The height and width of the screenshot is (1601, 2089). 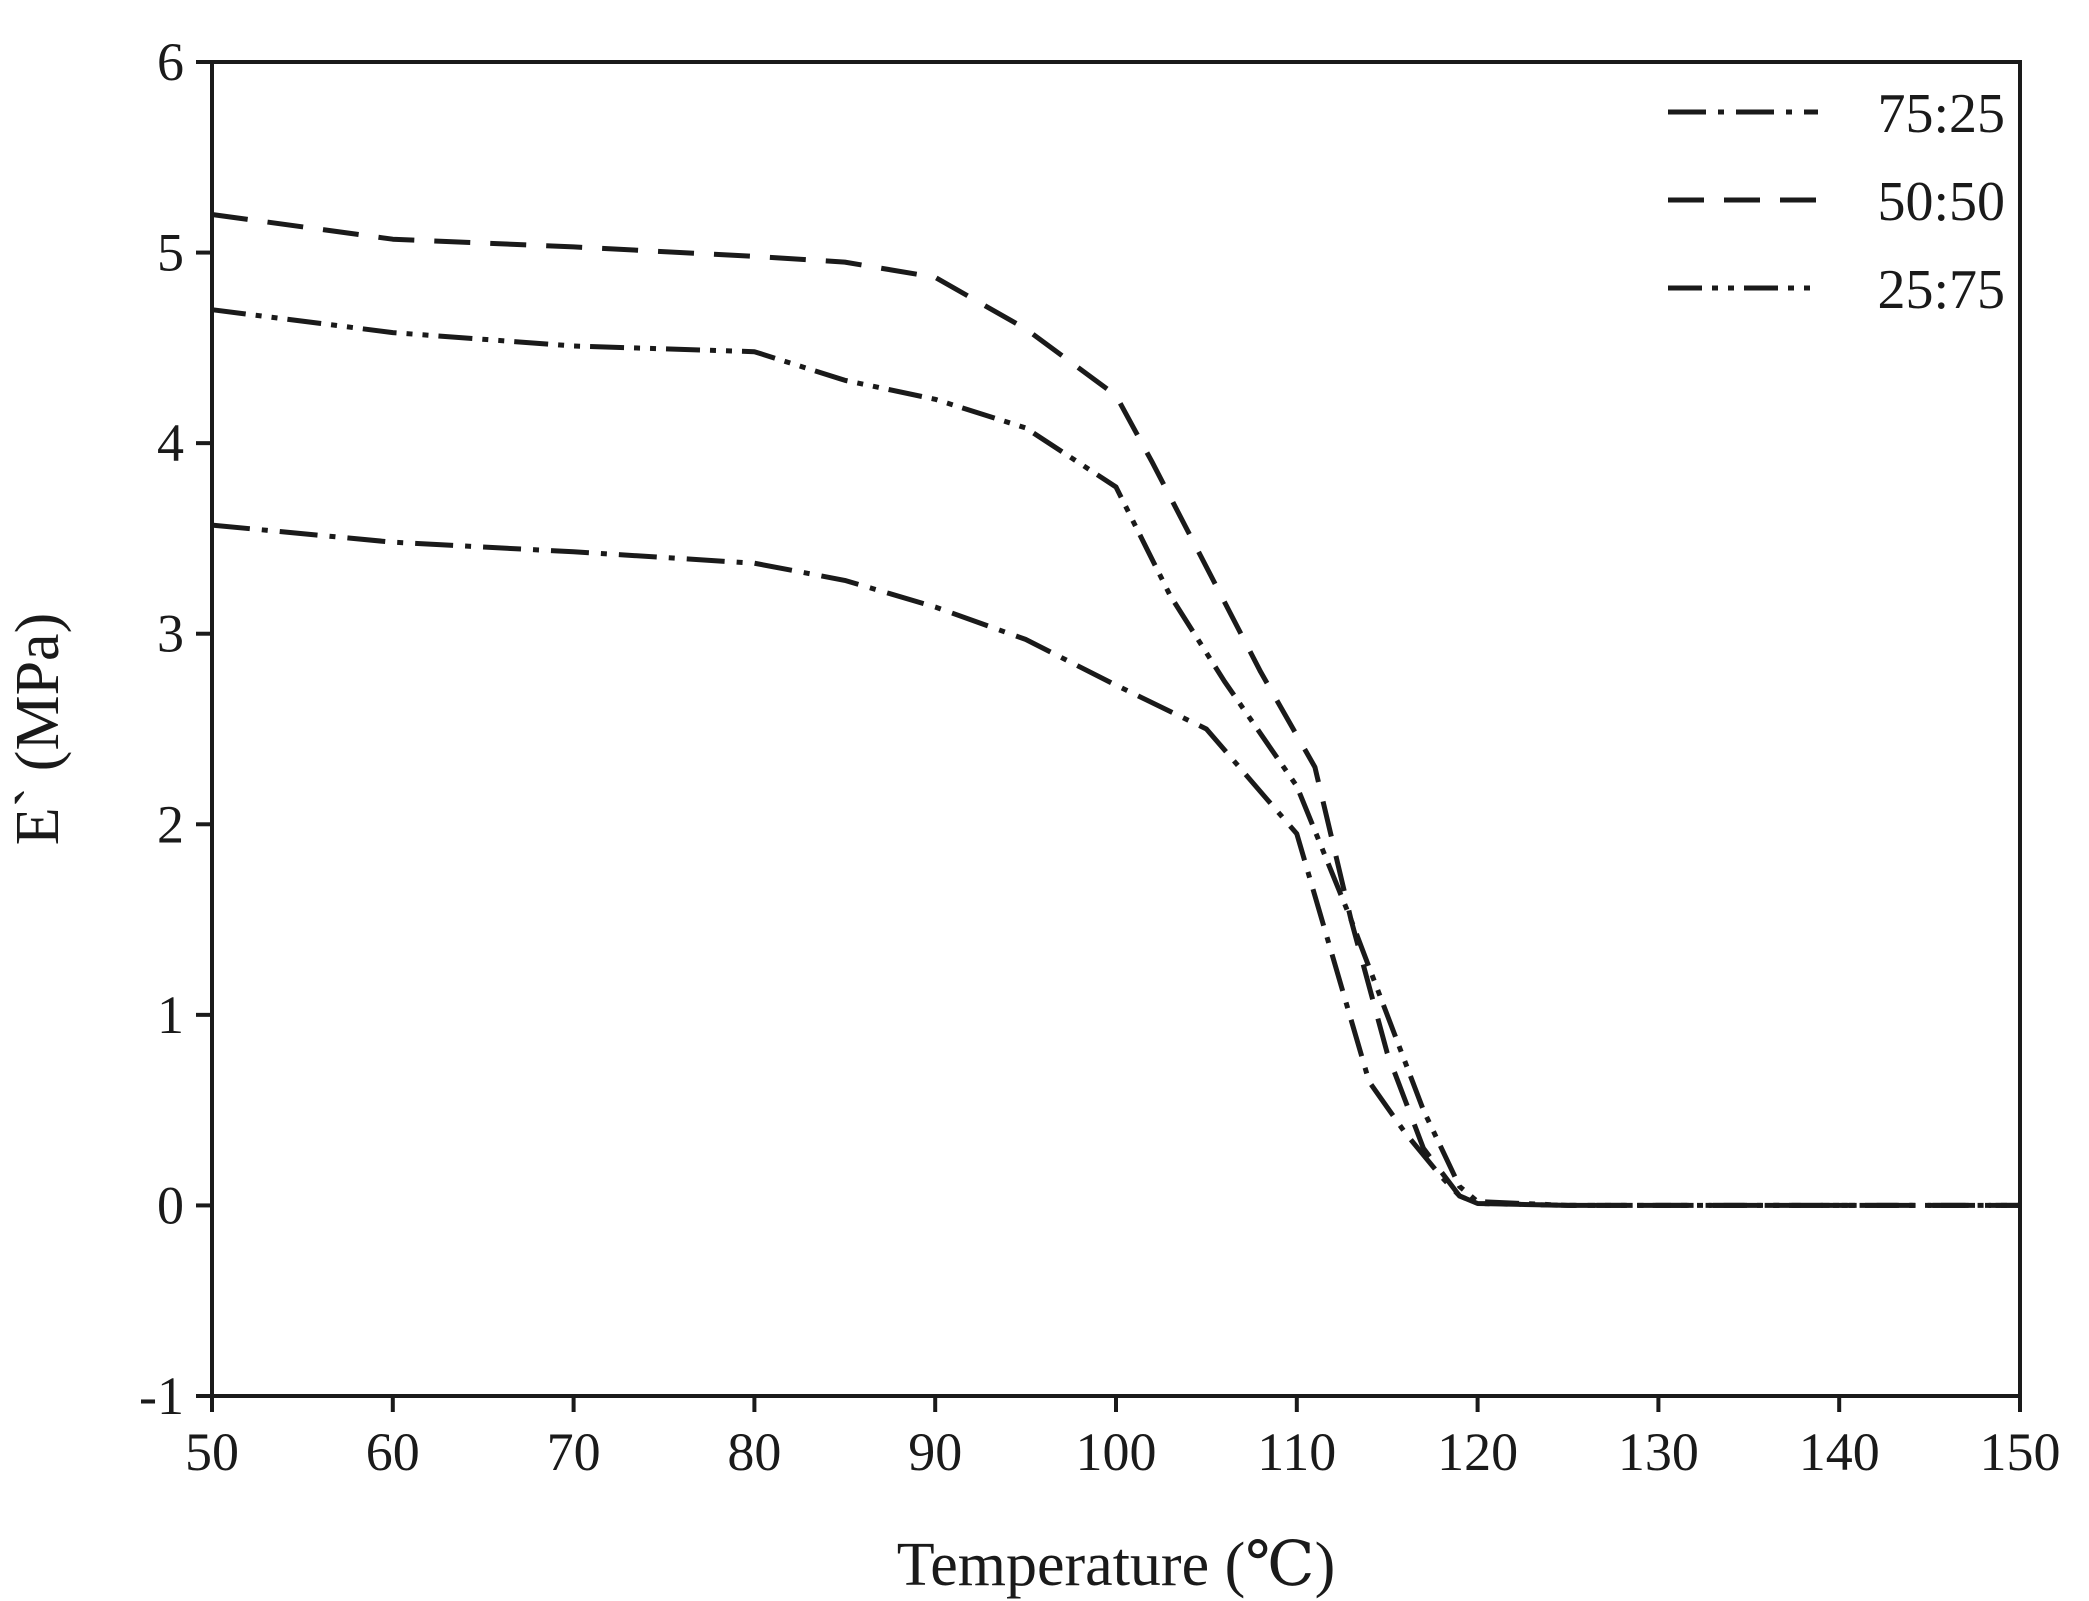 I want to click on legend-label: 25:75, so click(x=1941, y=290).